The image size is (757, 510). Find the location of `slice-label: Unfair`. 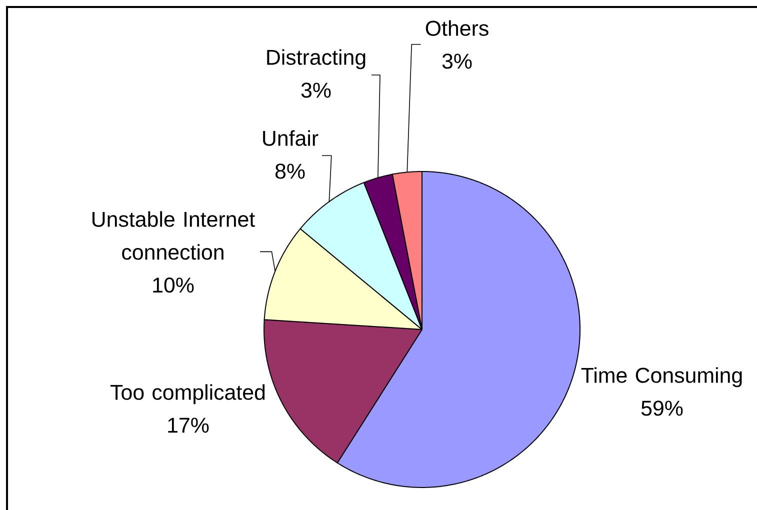

slice-label: Unfair is located at coordinates (290, 138).